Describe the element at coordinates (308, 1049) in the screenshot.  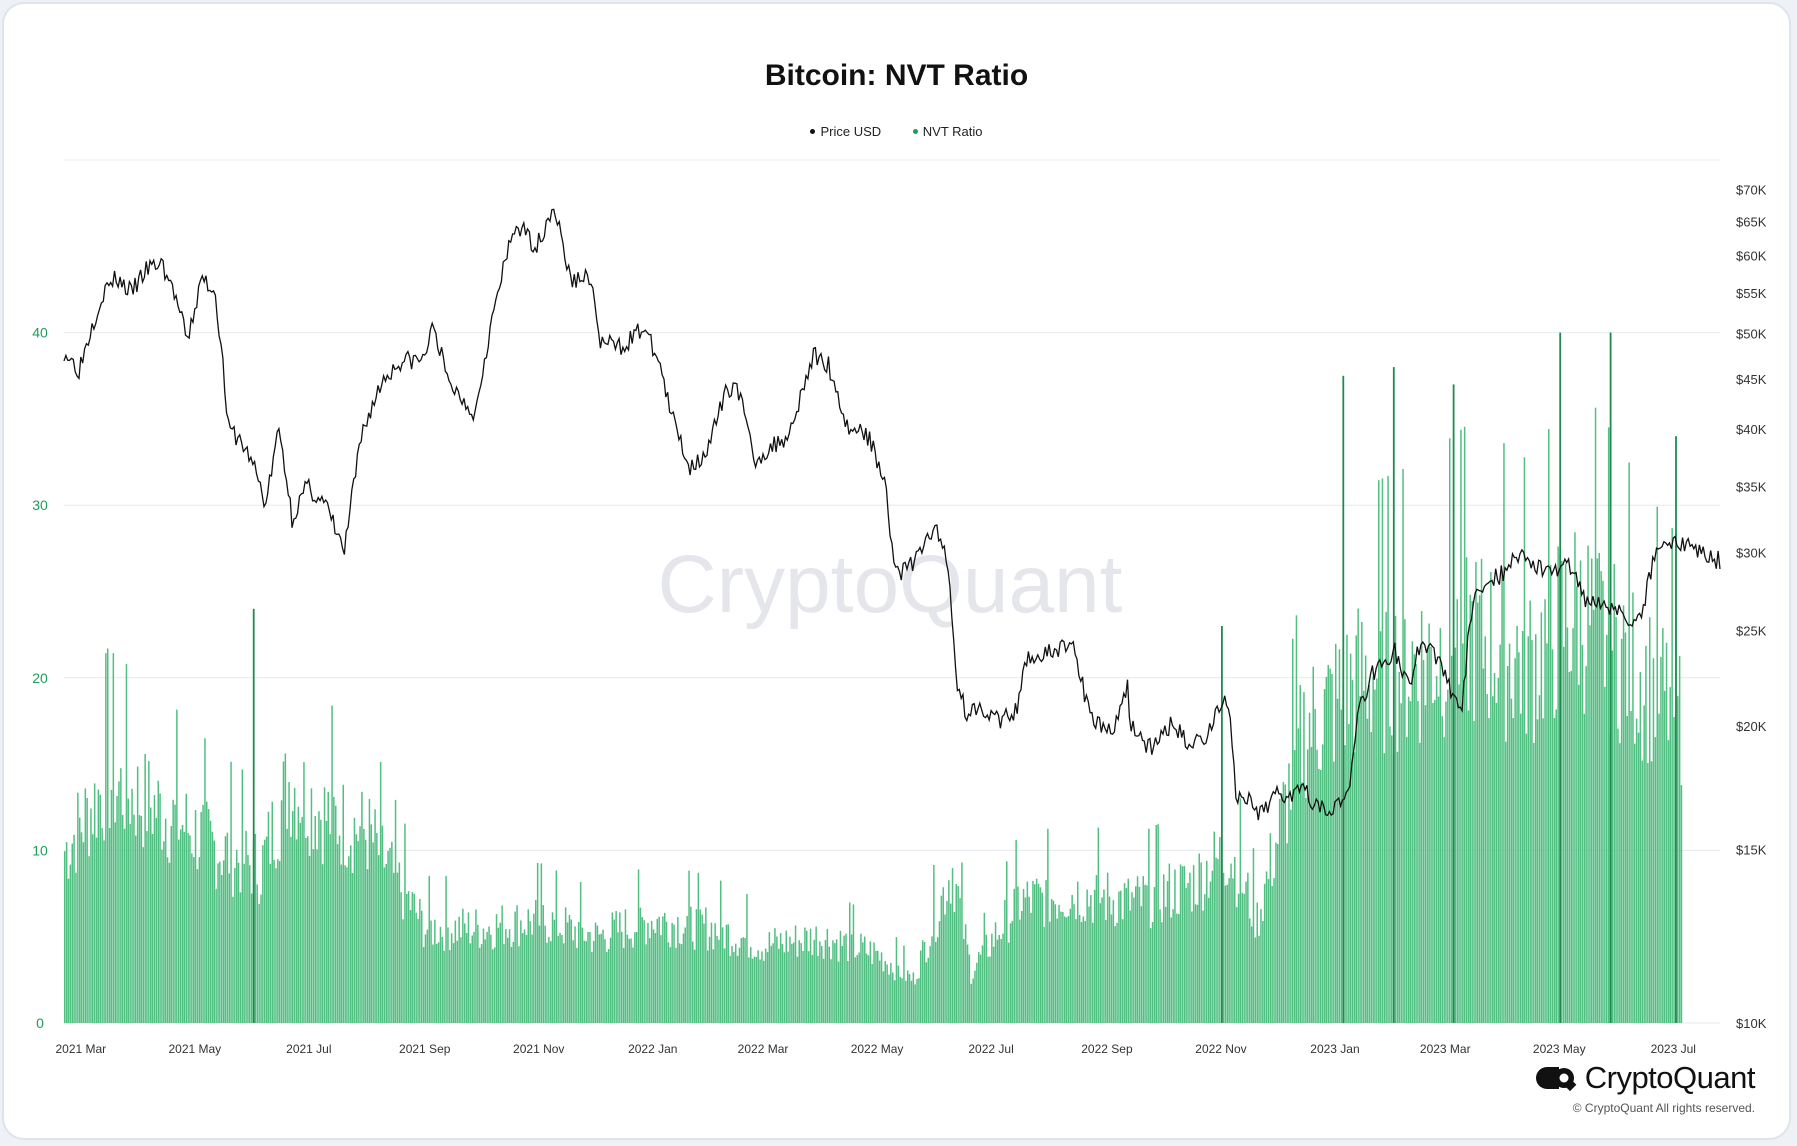
I see `x-axis-tick-label: 2021 Jul` at that location.